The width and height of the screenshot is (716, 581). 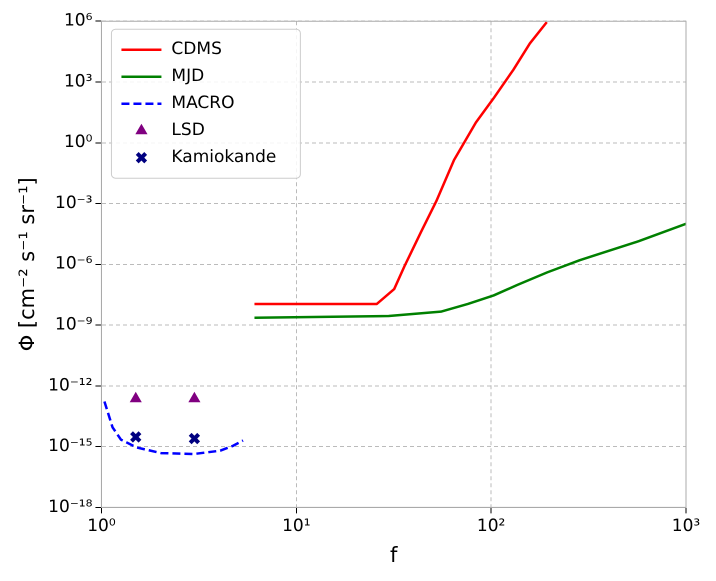 I want to click on legend-label: MJD, so click(x=187, y=76).